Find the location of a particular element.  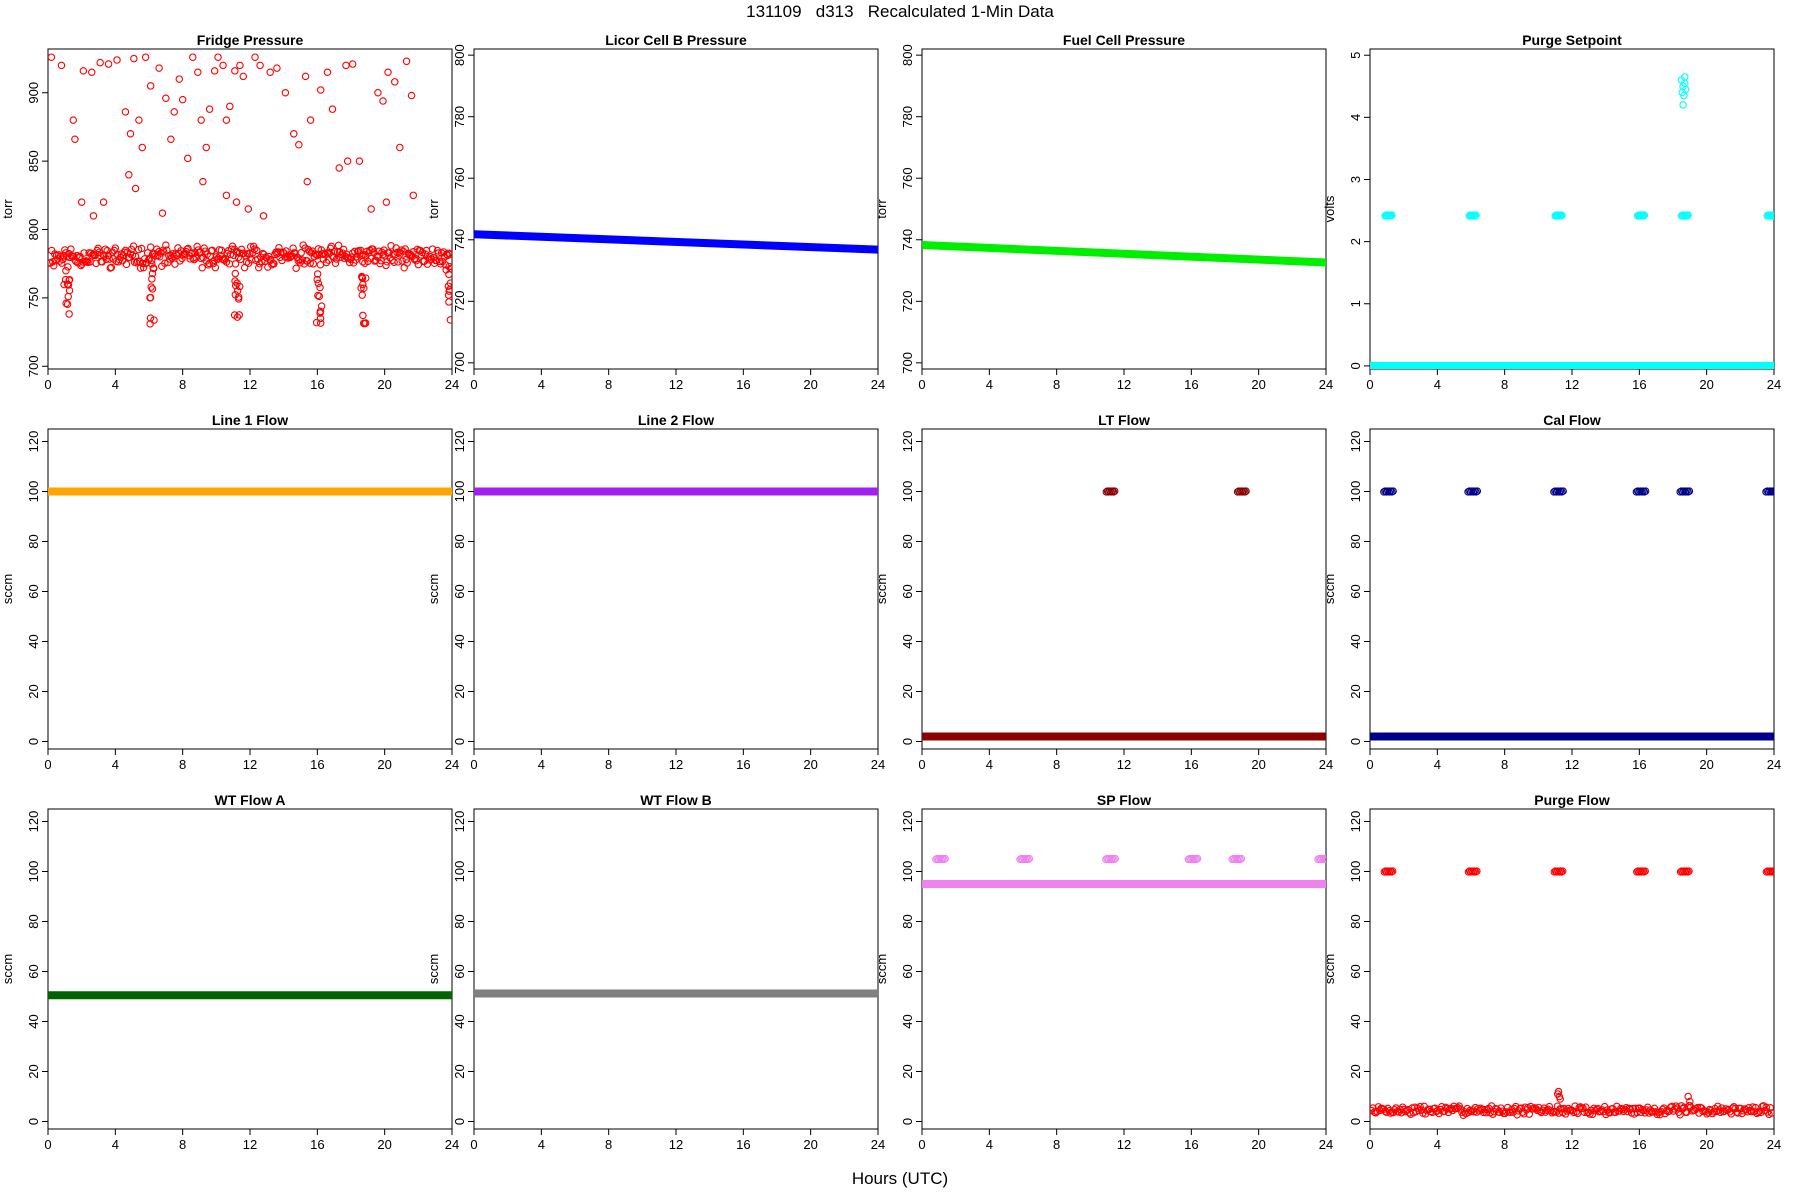

y-tick-label: 80 is located at coordinates (33, 921).